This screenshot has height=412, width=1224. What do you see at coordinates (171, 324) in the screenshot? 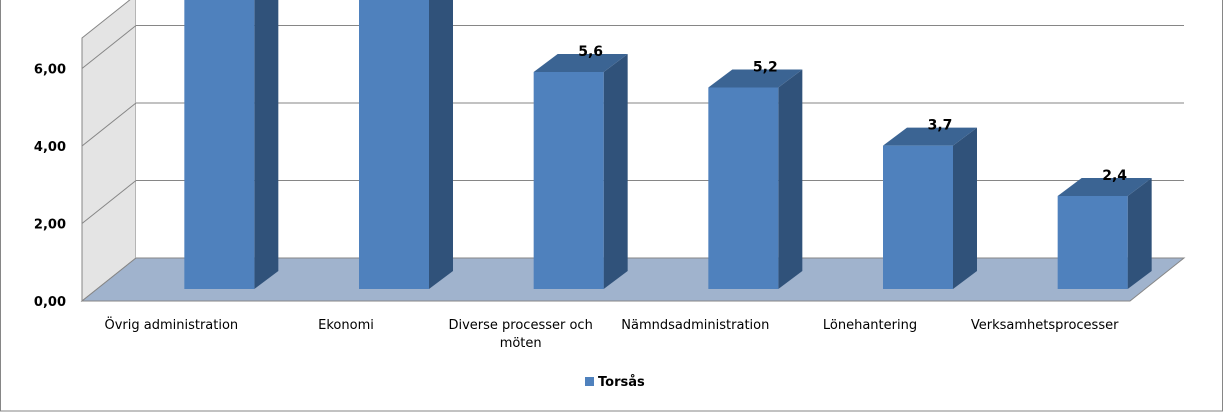
I see `x-tick-label: Övrig administration` at bounding box center [171, 324].